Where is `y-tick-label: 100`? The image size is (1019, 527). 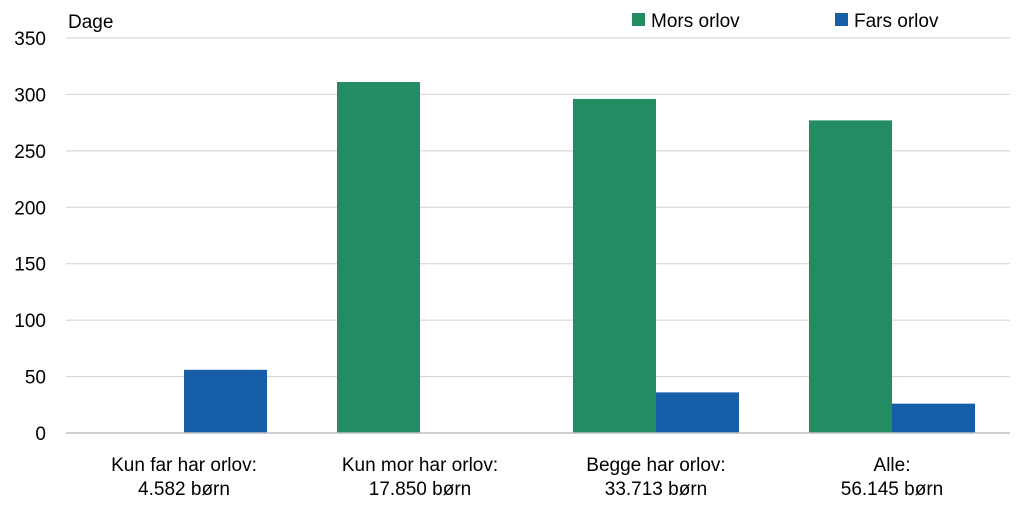 y-tick-label: 100 is located at coordinates (30, 321).